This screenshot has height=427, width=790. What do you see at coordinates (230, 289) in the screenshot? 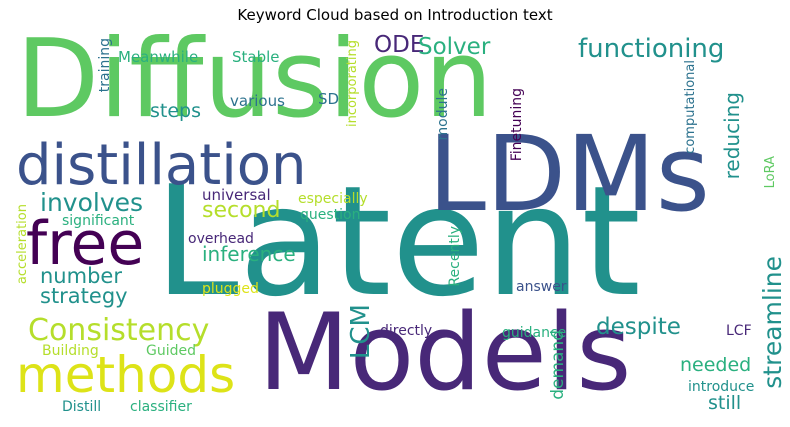
I see `word-plugged: plugged` at bounding box center [230, 289].